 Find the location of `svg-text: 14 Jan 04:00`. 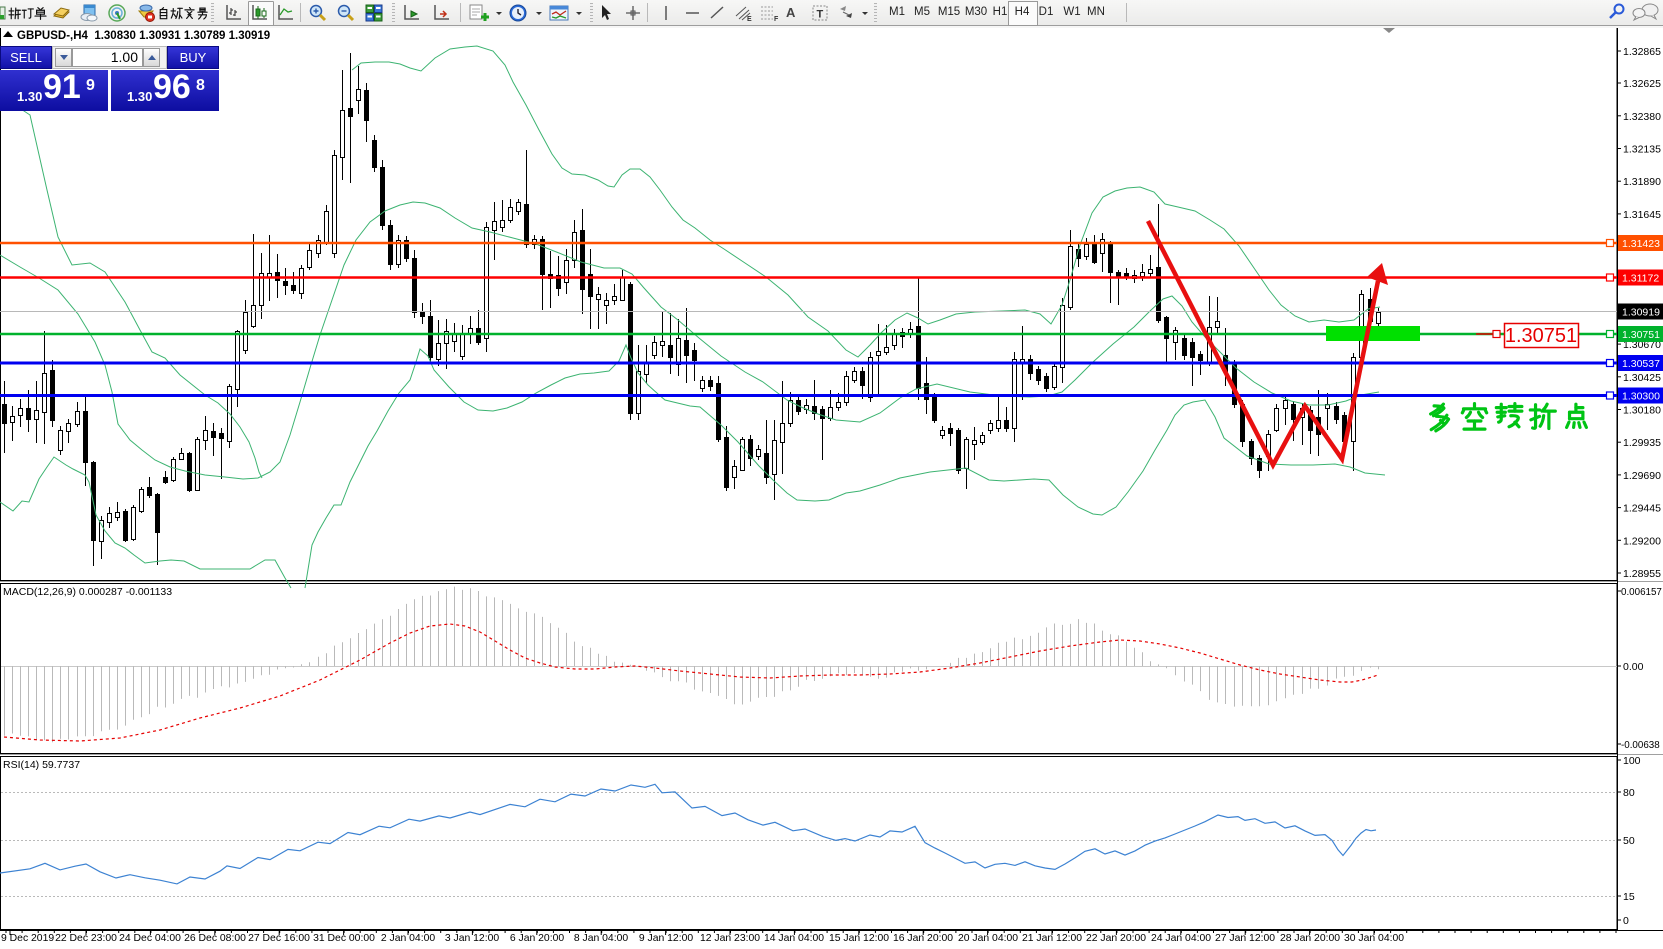

svg-text: 14 Jan 04:00 is located at coordinates (794, 938).